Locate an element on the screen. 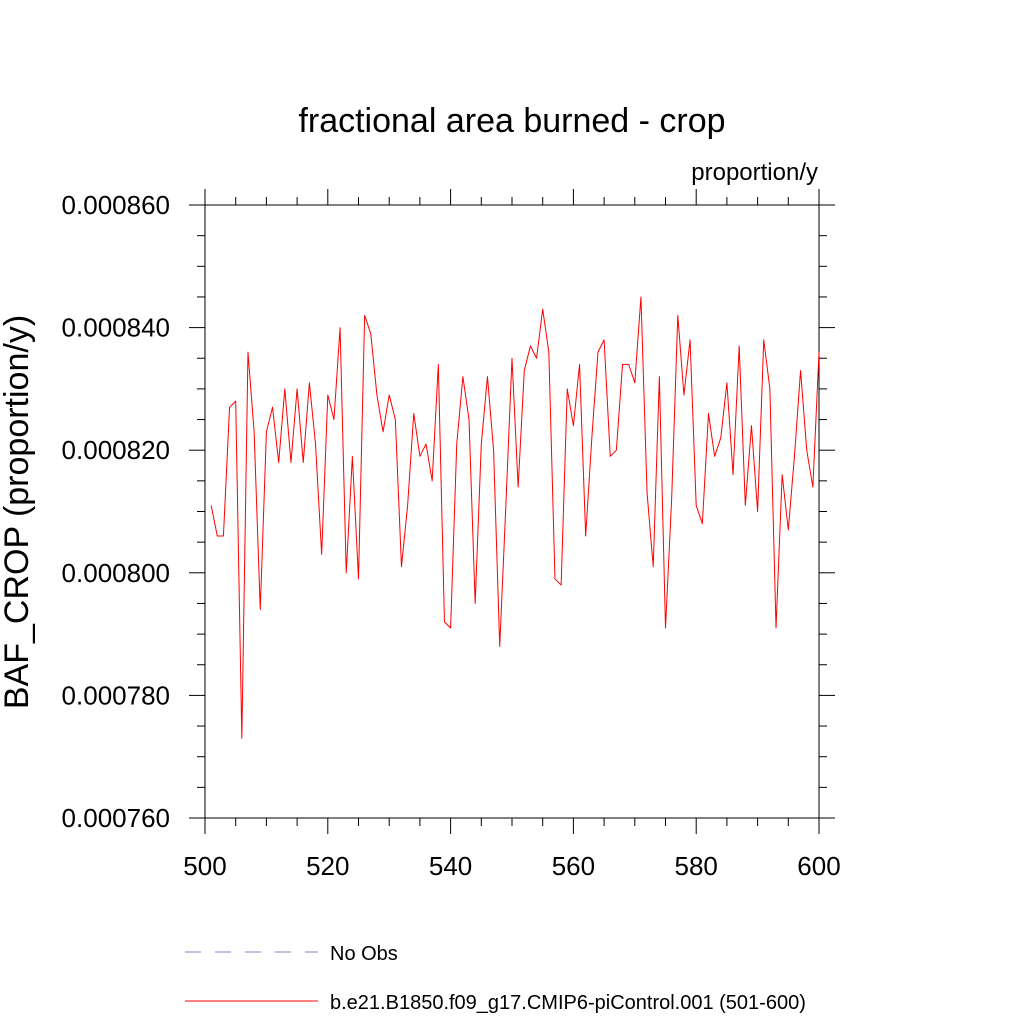  y-tick-label: 0.000820 is located at coordinates (116, 450).